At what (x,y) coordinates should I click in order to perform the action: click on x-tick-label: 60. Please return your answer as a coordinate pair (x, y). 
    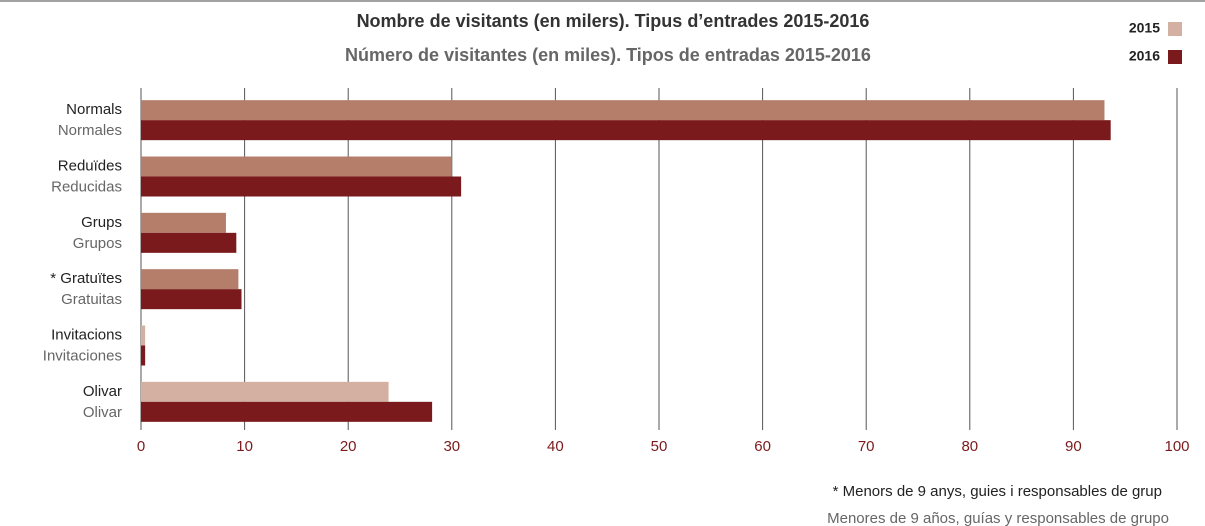
    Looking at the image, I should click on (762, 446).